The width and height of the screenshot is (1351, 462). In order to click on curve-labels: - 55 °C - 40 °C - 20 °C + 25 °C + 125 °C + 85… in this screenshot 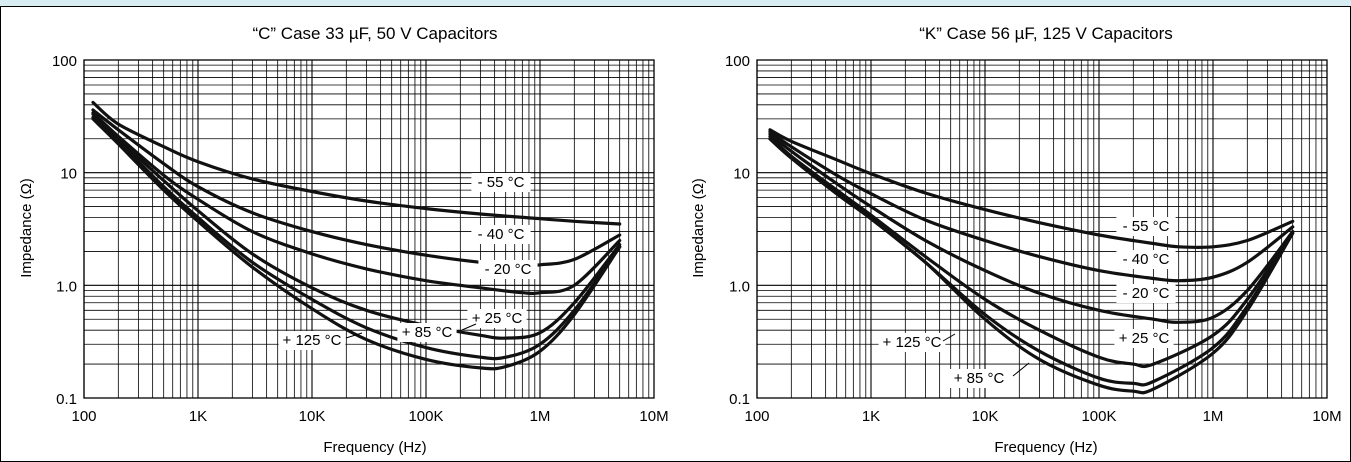, I will do `click(1027, 302)`.